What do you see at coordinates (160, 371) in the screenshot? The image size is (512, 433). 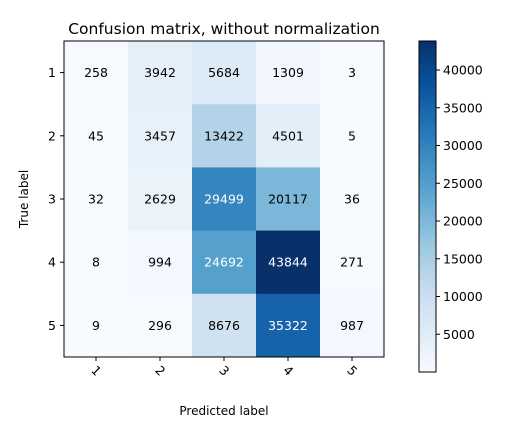 I see `x-tick-label: 2` at bounding box center [160, 371].